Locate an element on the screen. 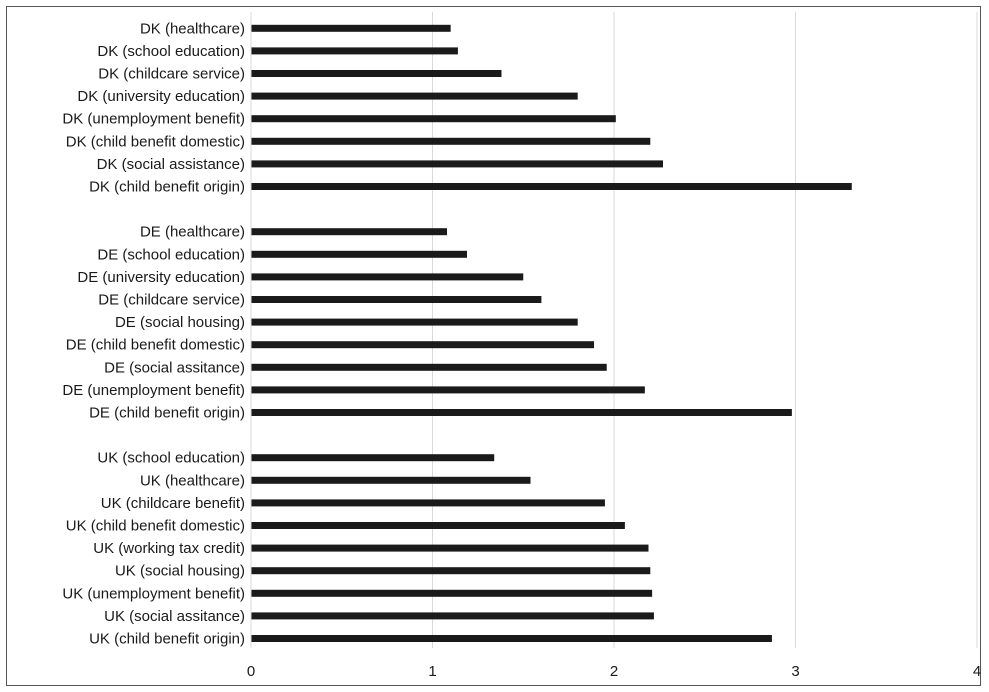  category-label: DK (child benefit origin) is located at coordinates (167, 187).